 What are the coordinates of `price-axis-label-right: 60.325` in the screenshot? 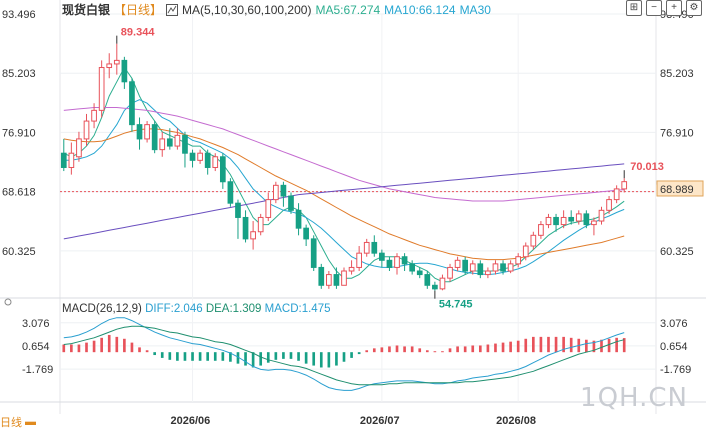 It's located at (677, 252).